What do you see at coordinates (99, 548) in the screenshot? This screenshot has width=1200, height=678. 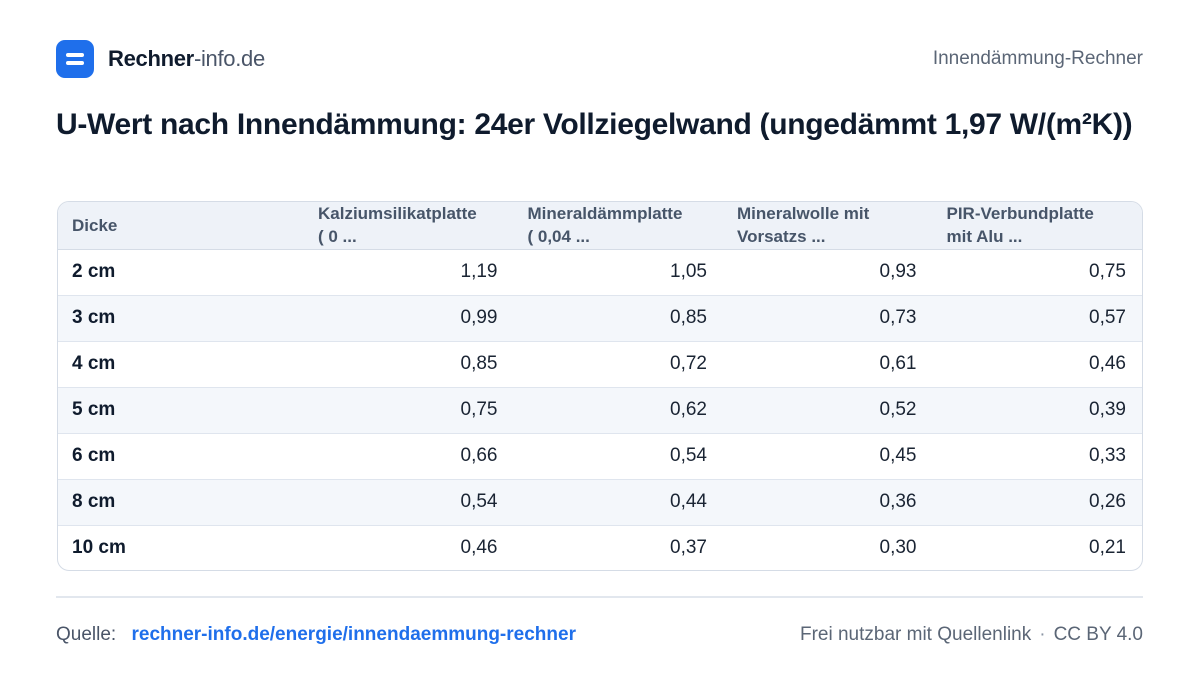 I see `thickness-cell: 10 cm` at bounding box center [99, 548].